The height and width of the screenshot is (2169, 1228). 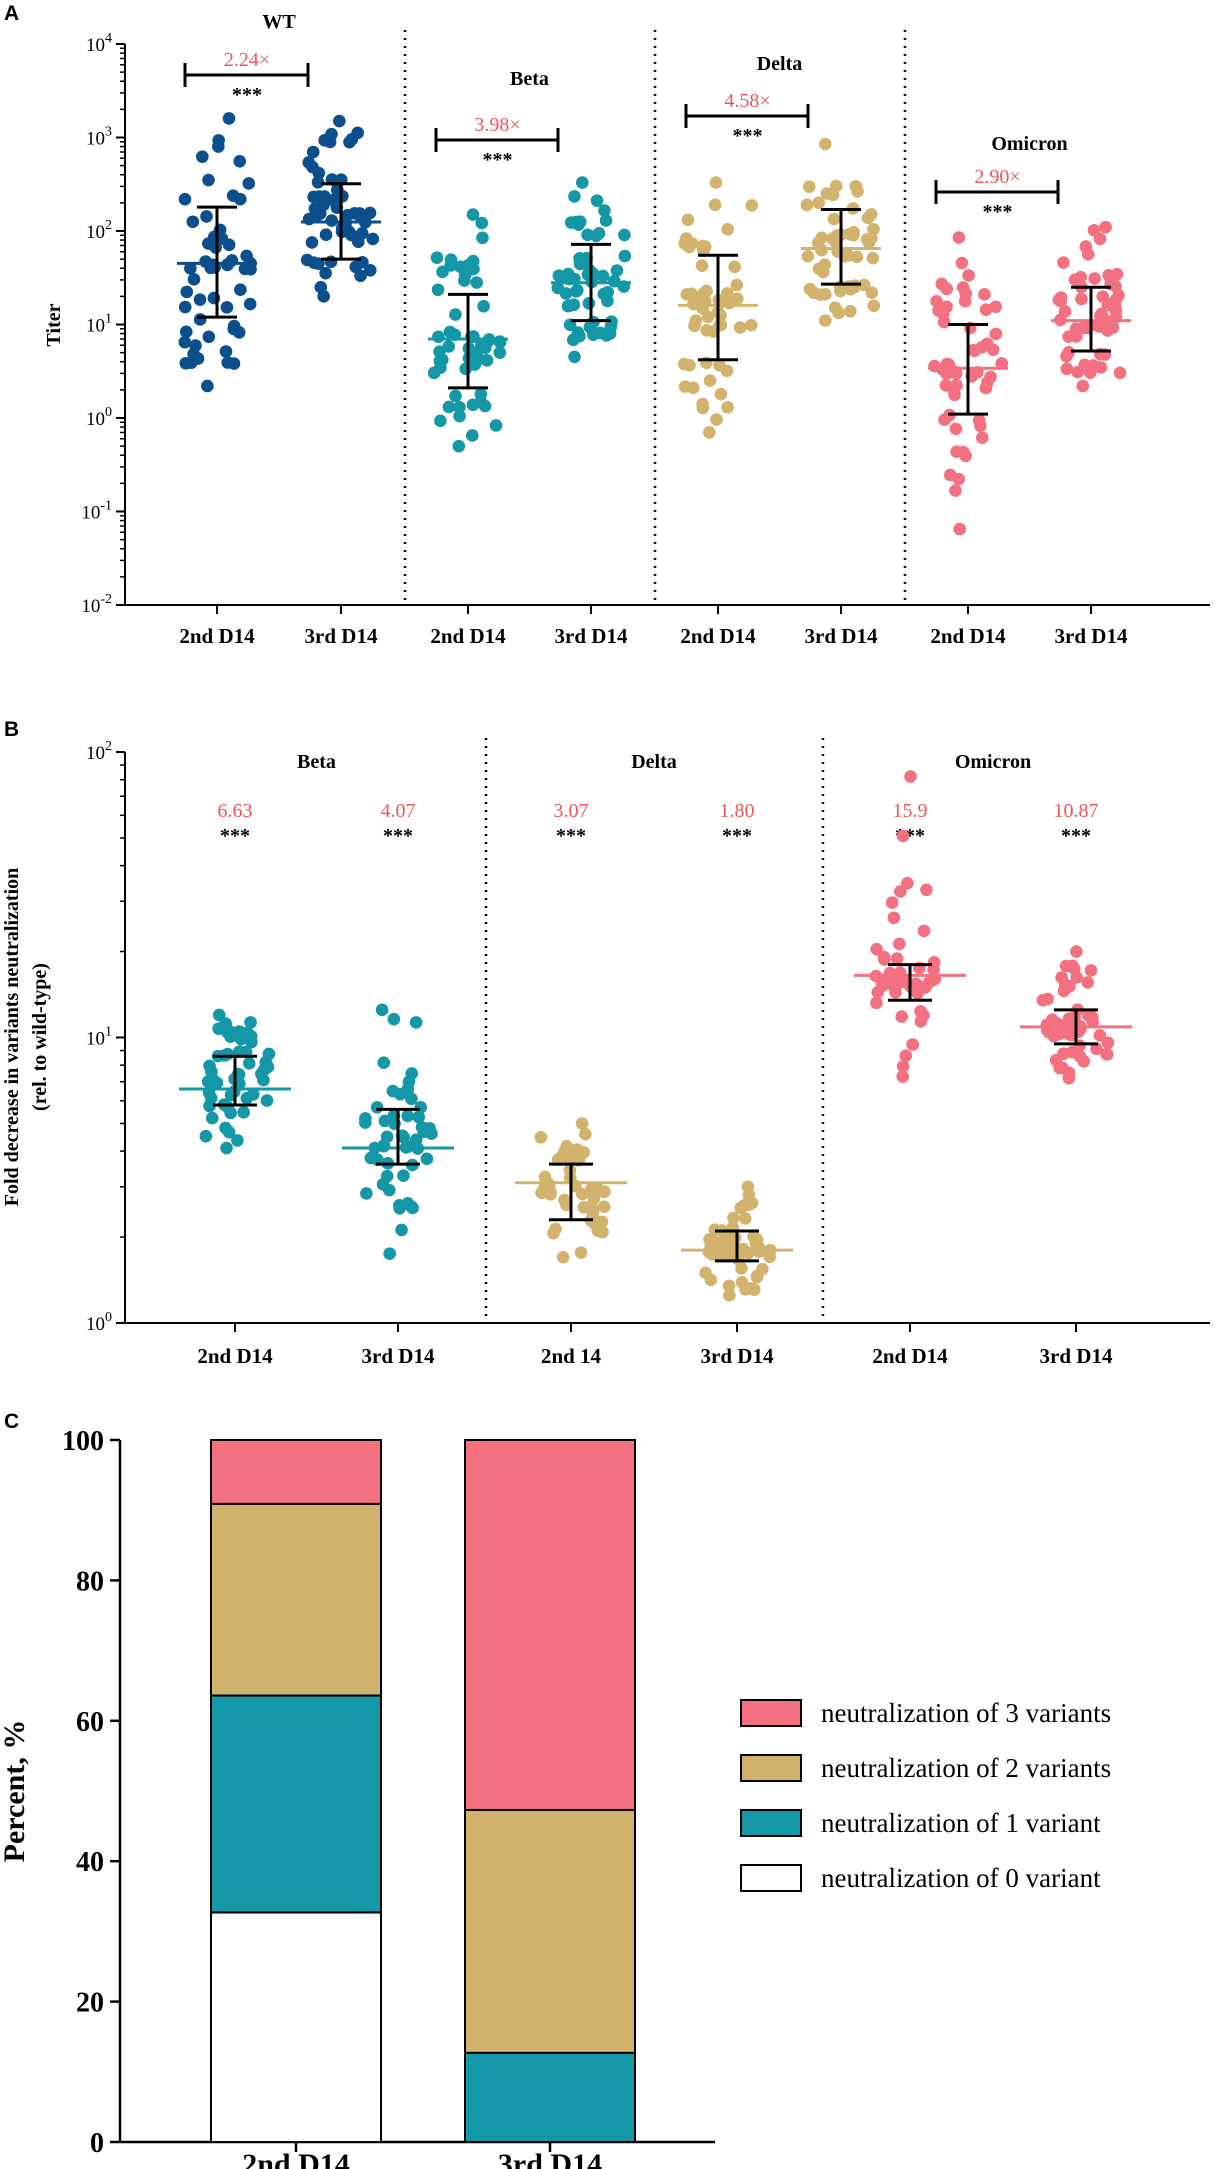 I want to click on panel-c-legend-label-neutralization-of-3-variants: neutralization of 3 variants, so click(x=966, y=1713).